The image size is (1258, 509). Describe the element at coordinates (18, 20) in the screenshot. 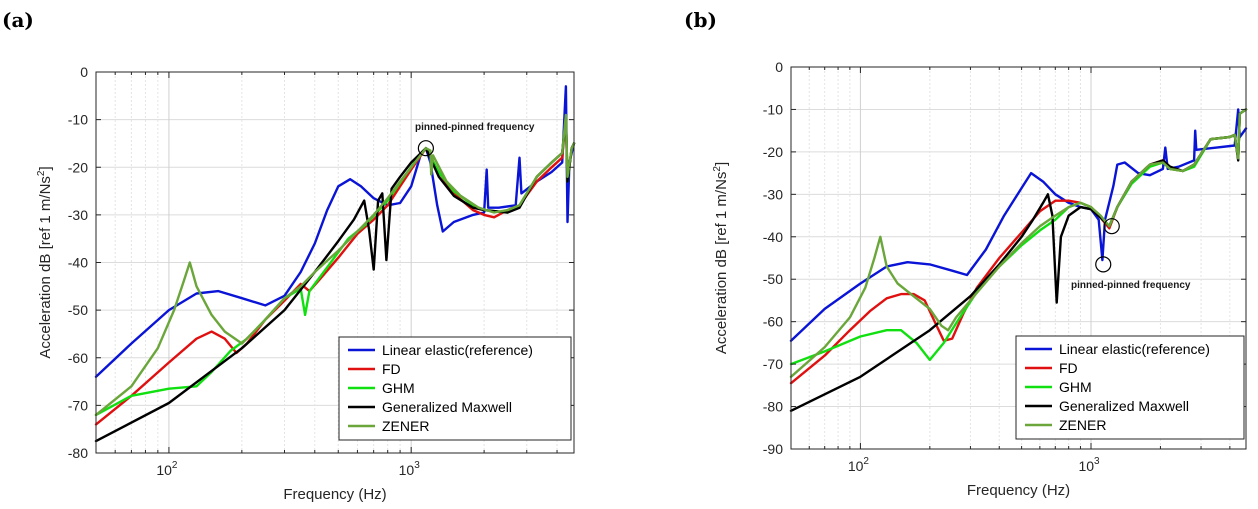

I see `panel-label-a: (a)` at that location.